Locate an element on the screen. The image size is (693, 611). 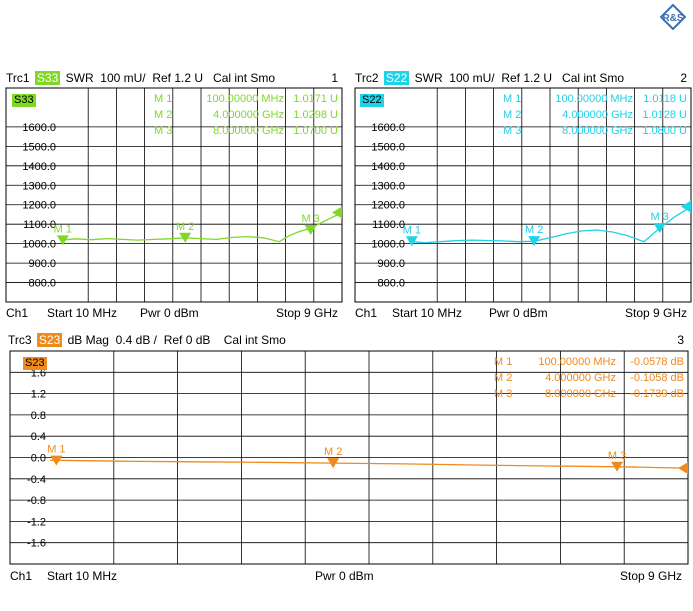
marker-readout-y: 1.0298 U is located at coordinates (315, 115).